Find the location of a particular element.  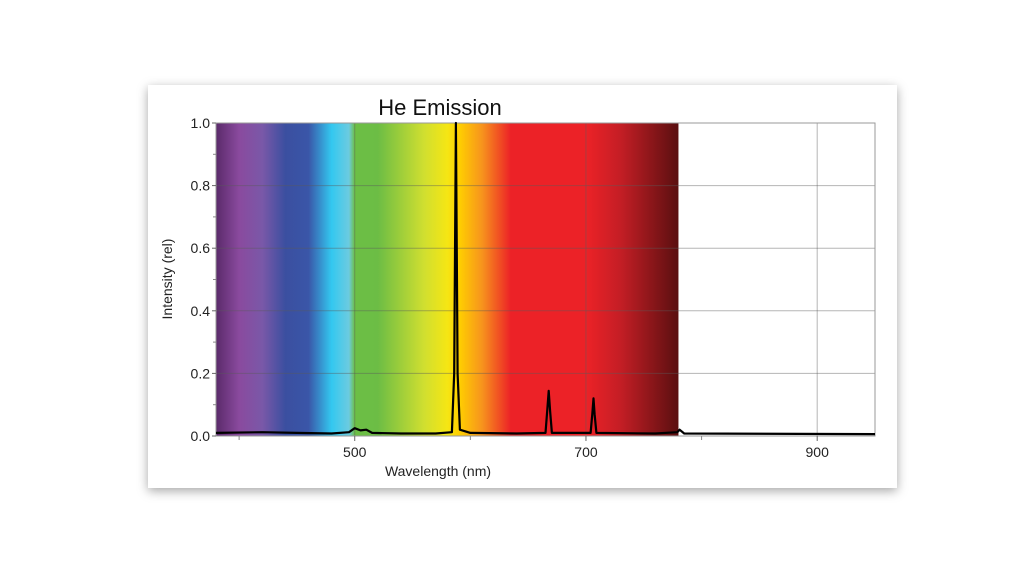

x-tick-label: 700 is located at coordinates (586, 452).